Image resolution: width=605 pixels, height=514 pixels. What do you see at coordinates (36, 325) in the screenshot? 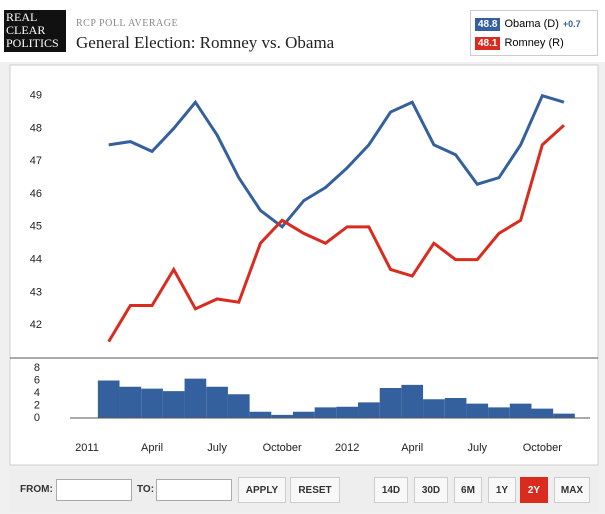
I see `y-tick-label: 42` at bounding box center [36, 325].